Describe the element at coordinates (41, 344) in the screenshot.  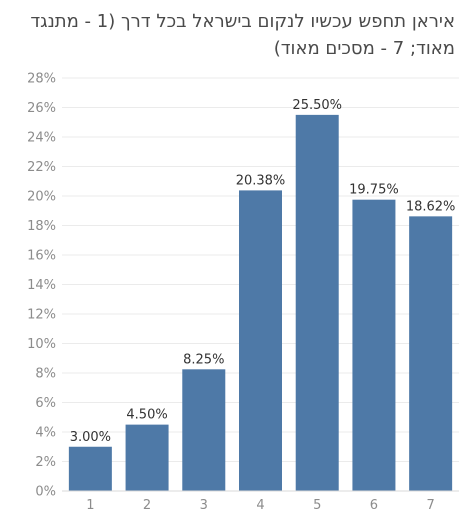
I see `y-tick-label: 10%` at that location.